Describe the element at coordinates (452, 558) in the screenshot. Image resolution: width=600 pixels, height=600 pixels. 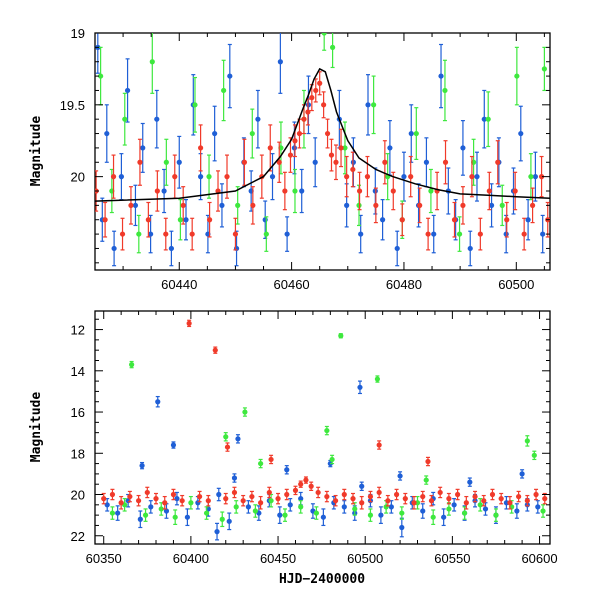
I see `bottom-x-tick-label: 60550` at that location.